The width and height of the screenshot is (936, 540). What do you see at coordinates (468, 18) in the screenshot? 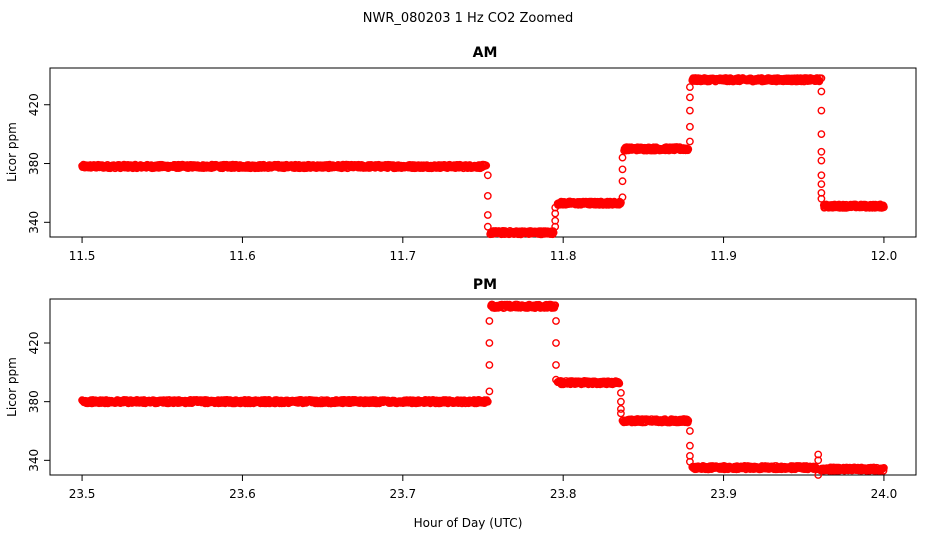
I see `figure-title: NWR_080203 1 Hz CO2 Zoomed` at bounding box center [468, 18].